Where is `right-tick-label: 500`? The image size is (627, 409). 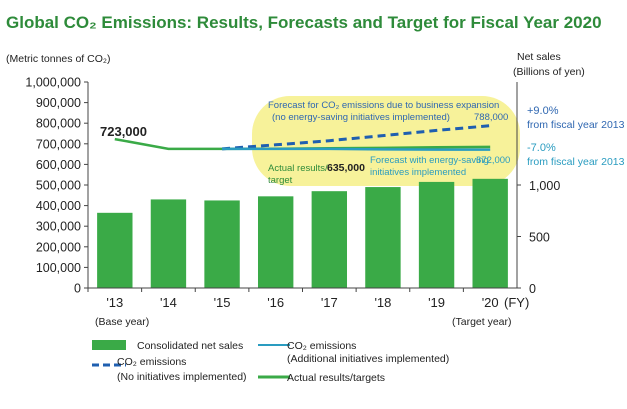
right-tick-label: 500 is located at coordinates (539, 238).